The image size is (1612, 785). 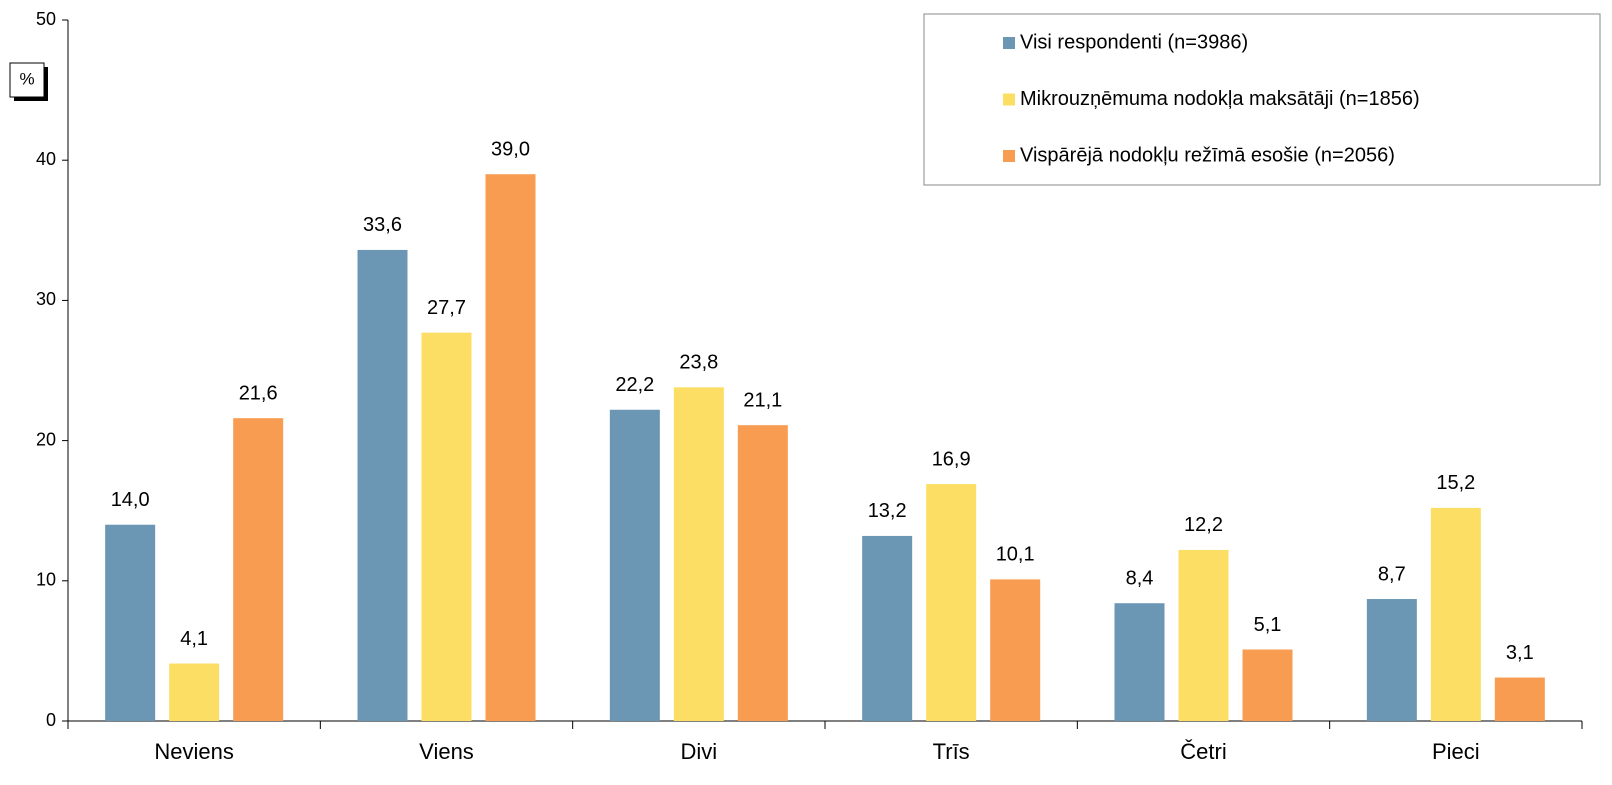 I want to click on y-tick-label: 30, so click(x=46, y=299).